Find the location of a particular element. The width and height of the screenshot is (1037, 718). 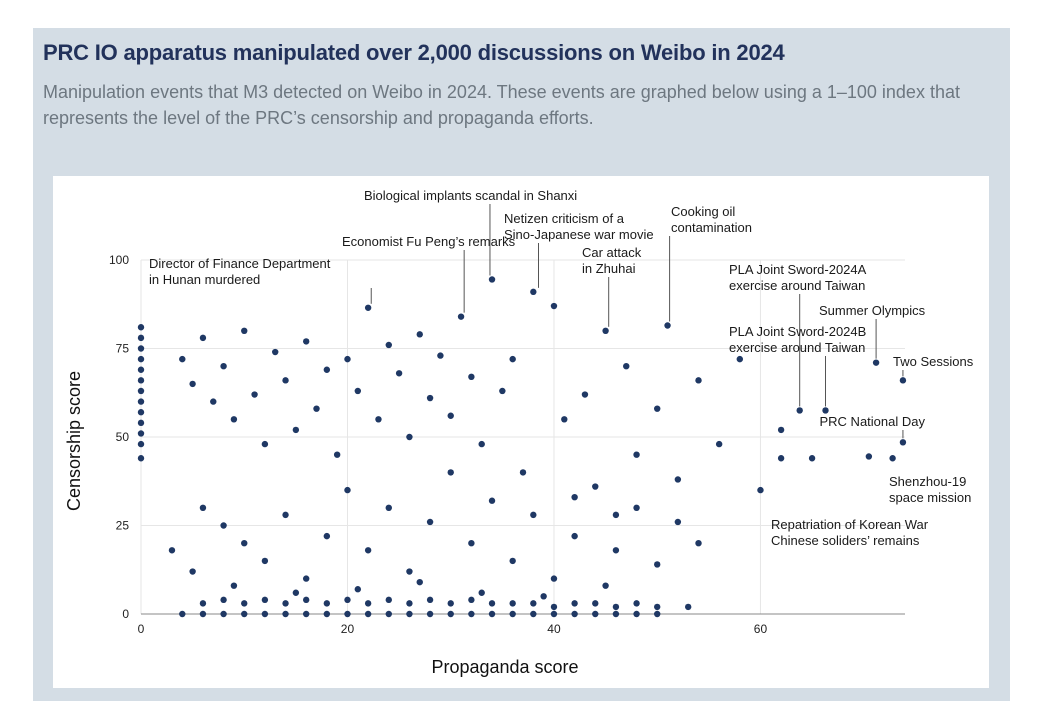

annotation-label: Two Sessions is located at coordinates (933, 361).